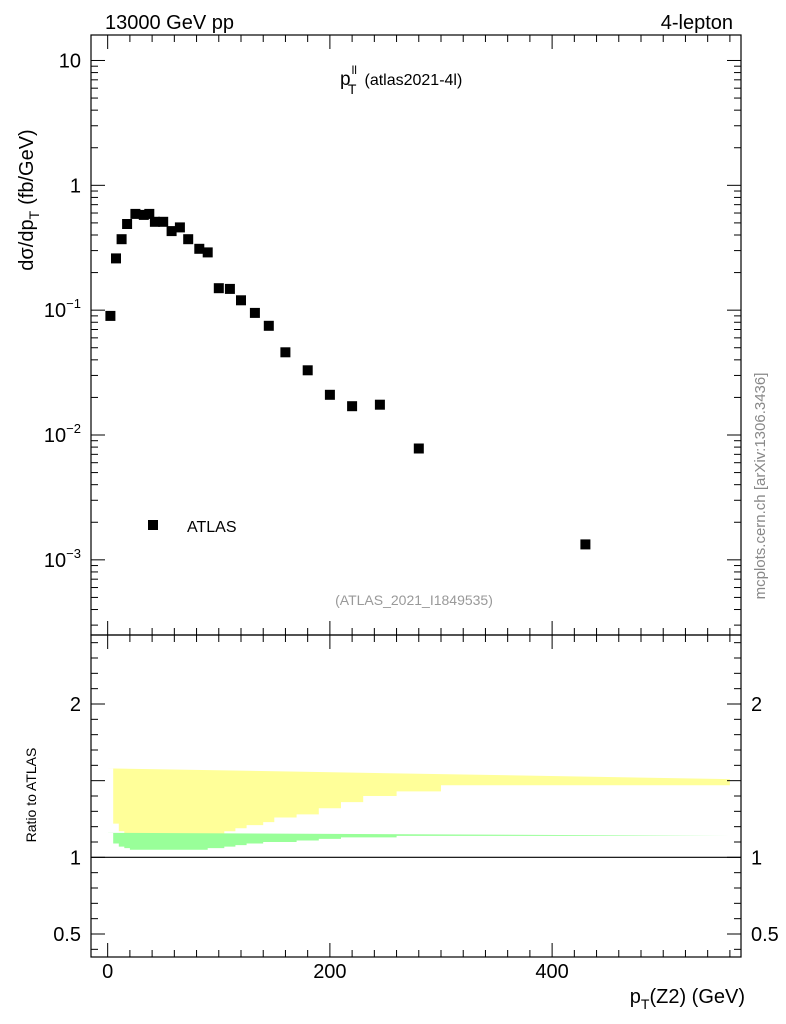  I want to click on main-y-tick-label: 10⁻³, so click(62, 559).